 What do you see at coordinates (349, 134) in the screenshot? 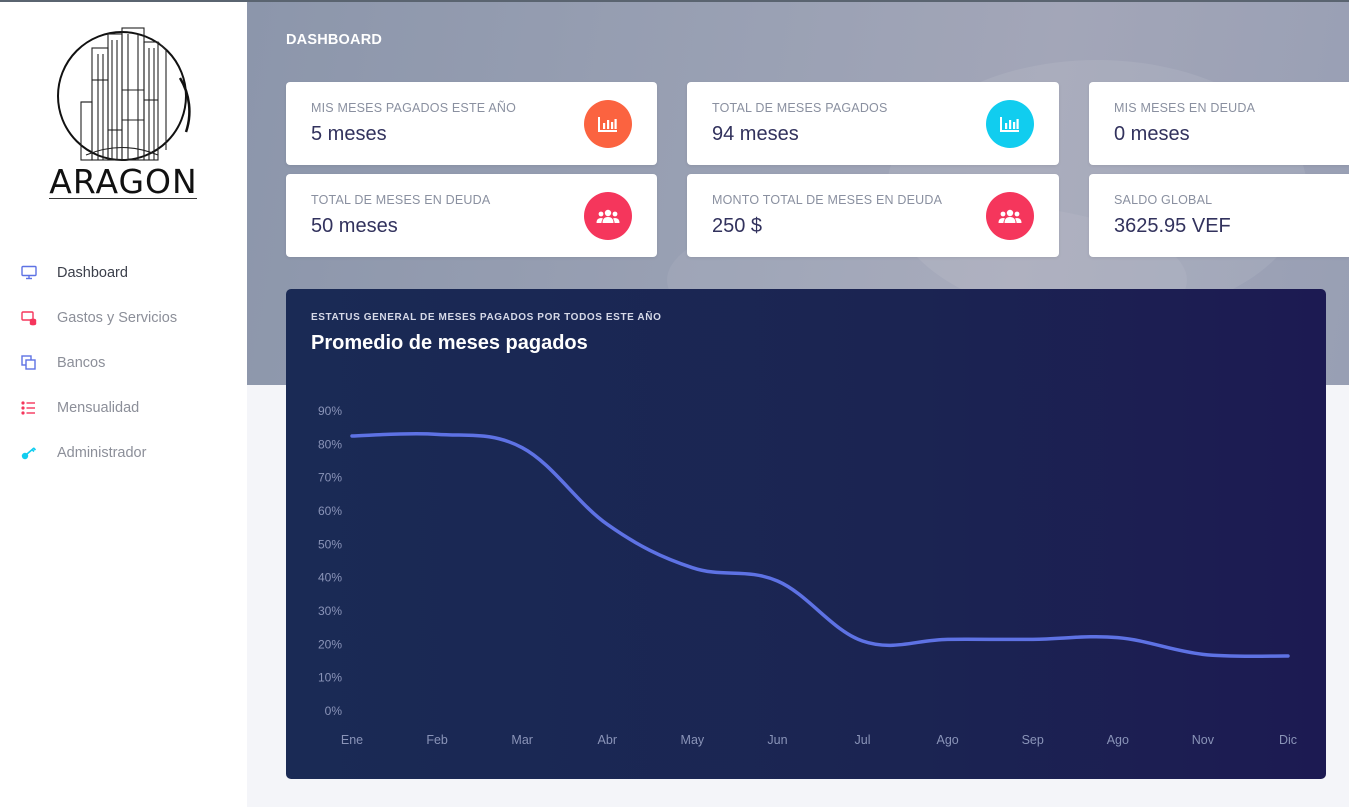
I see `stat-value: 5 meses` at bounding box center [349, 134].